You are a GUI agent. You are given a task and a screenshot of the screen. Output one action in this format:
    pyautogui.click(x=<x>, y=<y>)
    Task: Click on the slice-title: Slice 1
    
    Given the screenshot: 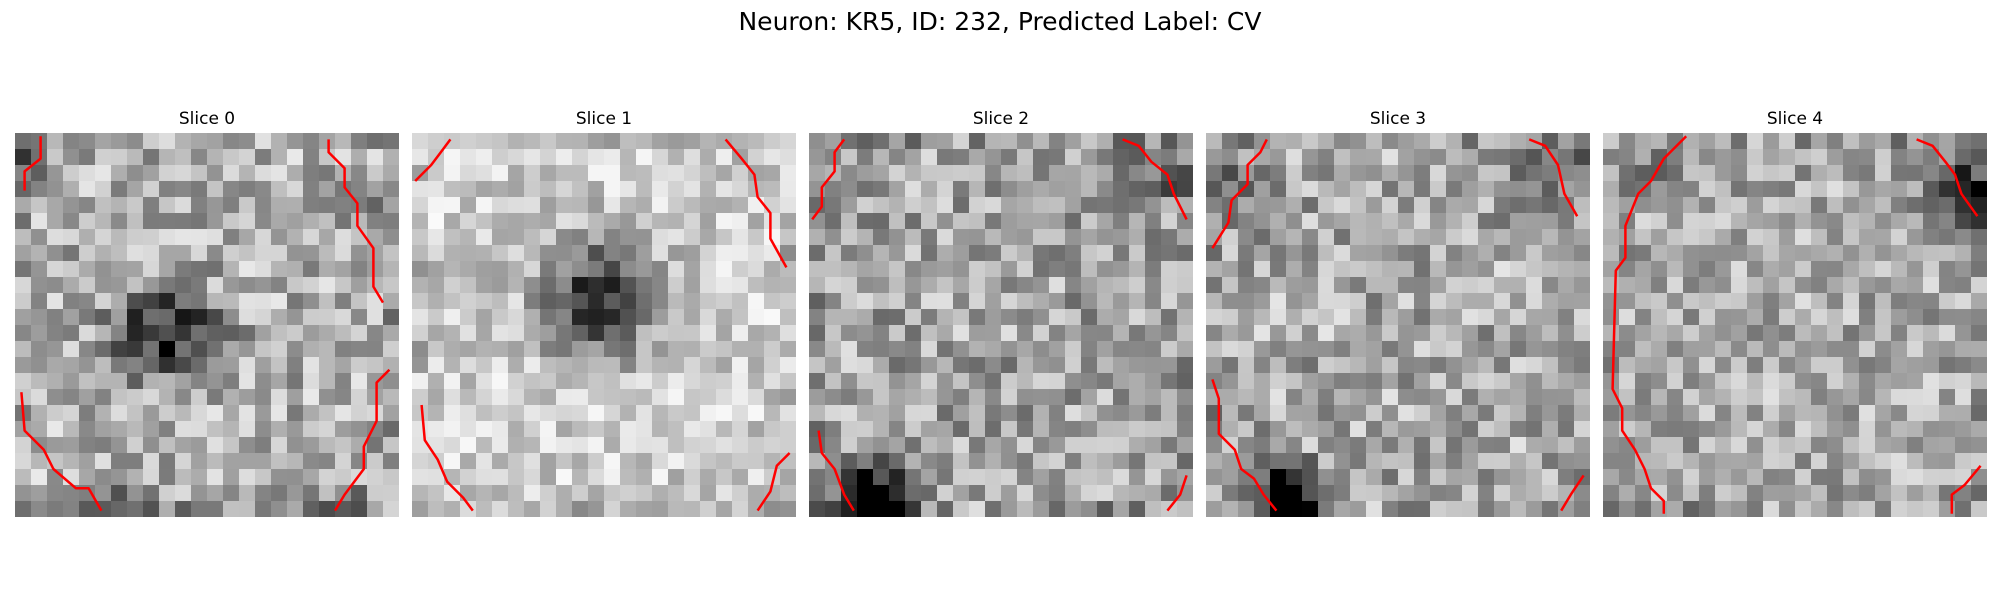 What is the action you would take?
    pyautogui.click(x=604, y=119)
    